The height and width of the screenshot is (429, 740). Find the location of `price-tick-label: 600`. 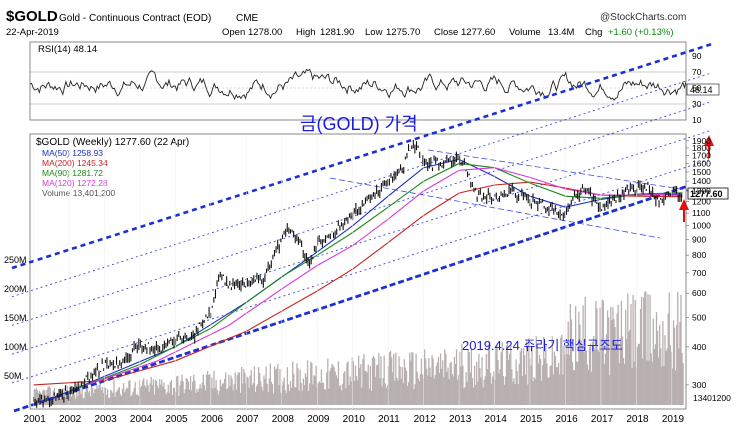

price-tick-label: 600 is located at coordinates (699, 293).